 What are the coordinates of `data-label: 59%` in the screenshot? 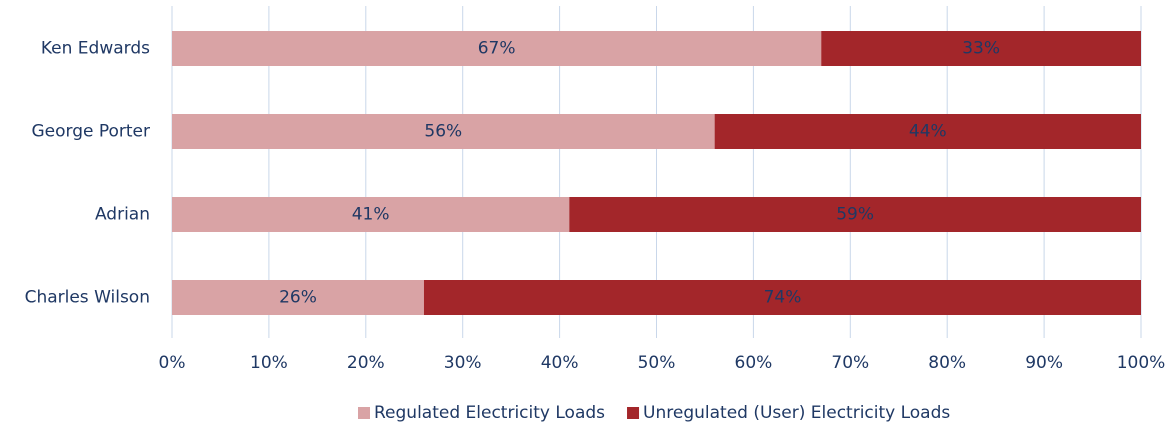 It's located at (855, 215).